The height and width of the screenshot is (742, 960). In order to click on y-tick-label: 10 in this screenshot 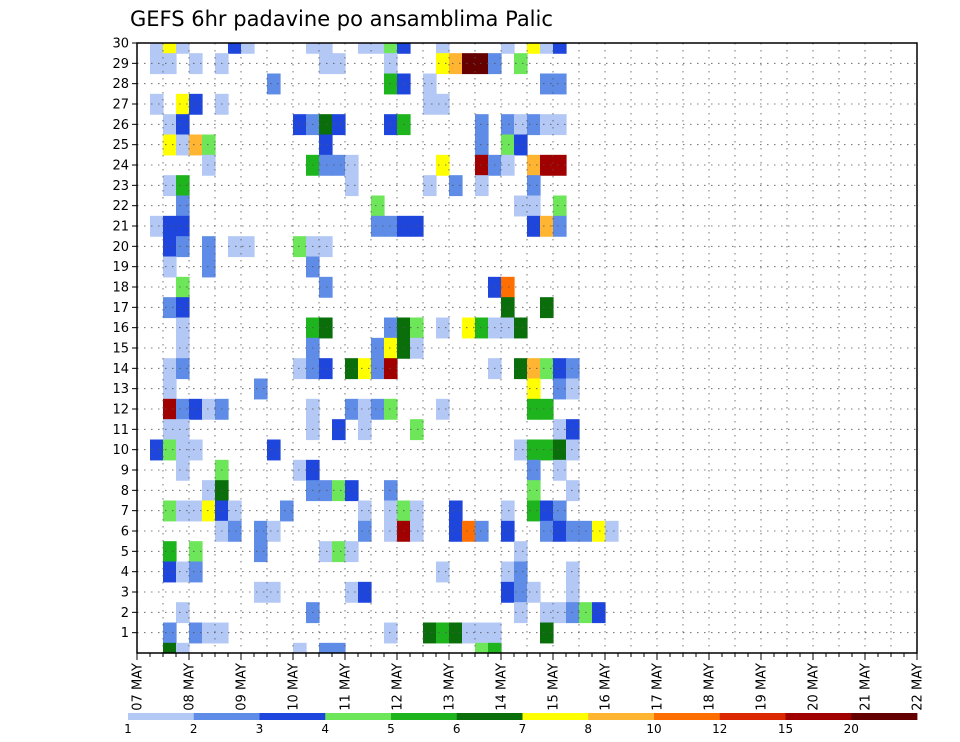, I will do `click(120, 450)`.